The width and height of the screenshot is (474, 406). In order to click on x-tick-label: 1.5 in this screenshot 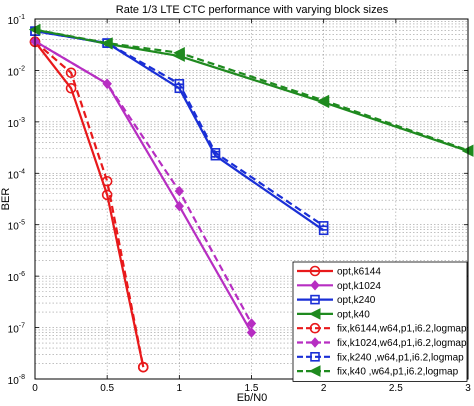, I will do `click(252, 388)`.